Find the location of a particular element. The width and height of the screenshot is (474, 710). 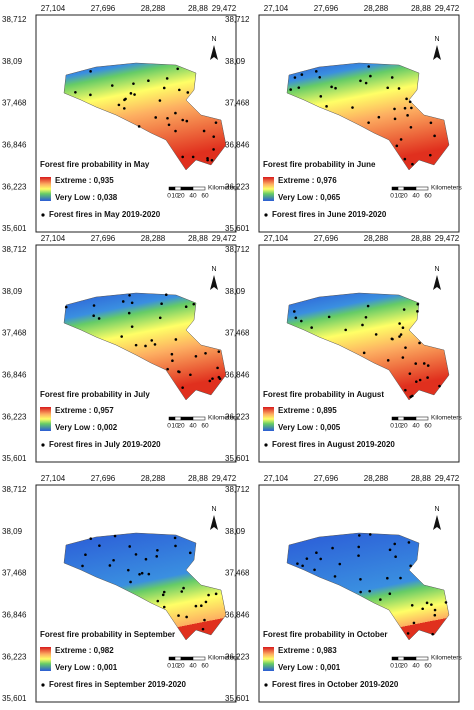

scale-tick: 20 is located at coordinates (181, 426).